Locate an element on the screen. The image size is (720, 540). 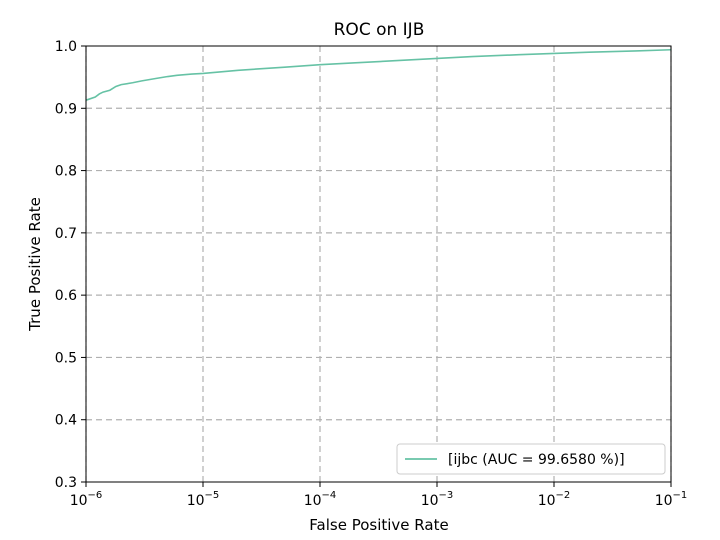
y-tick-label: 0.3 is located at coordinates (66, 483).